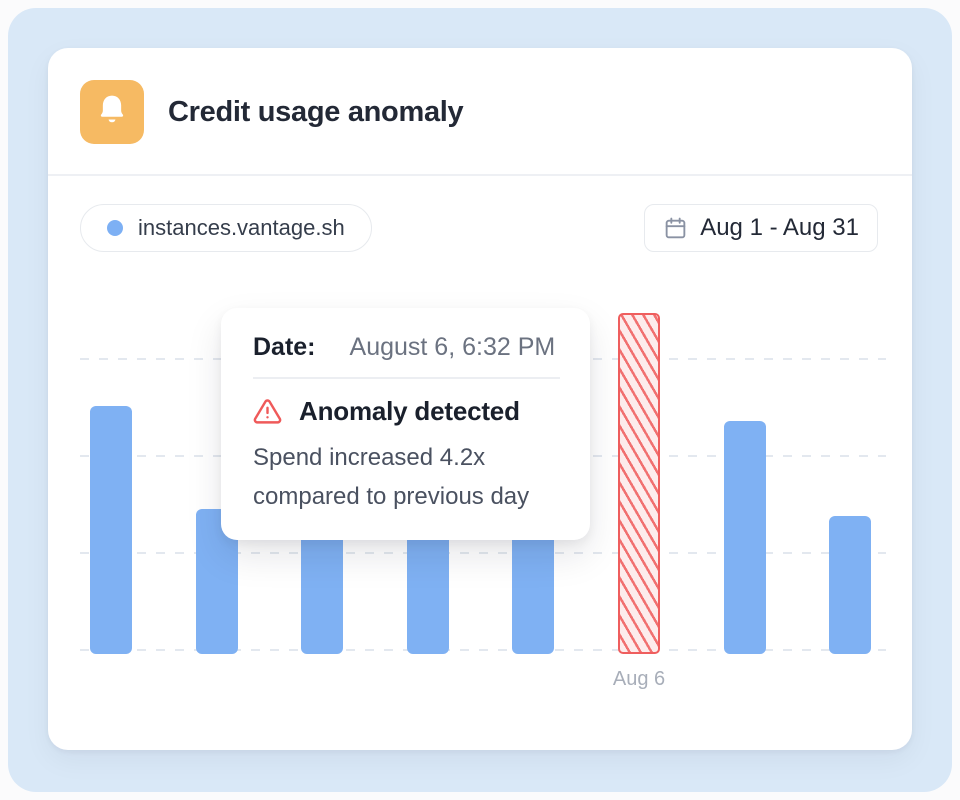  I want to click on tooltip-divider, so click(406, 378).